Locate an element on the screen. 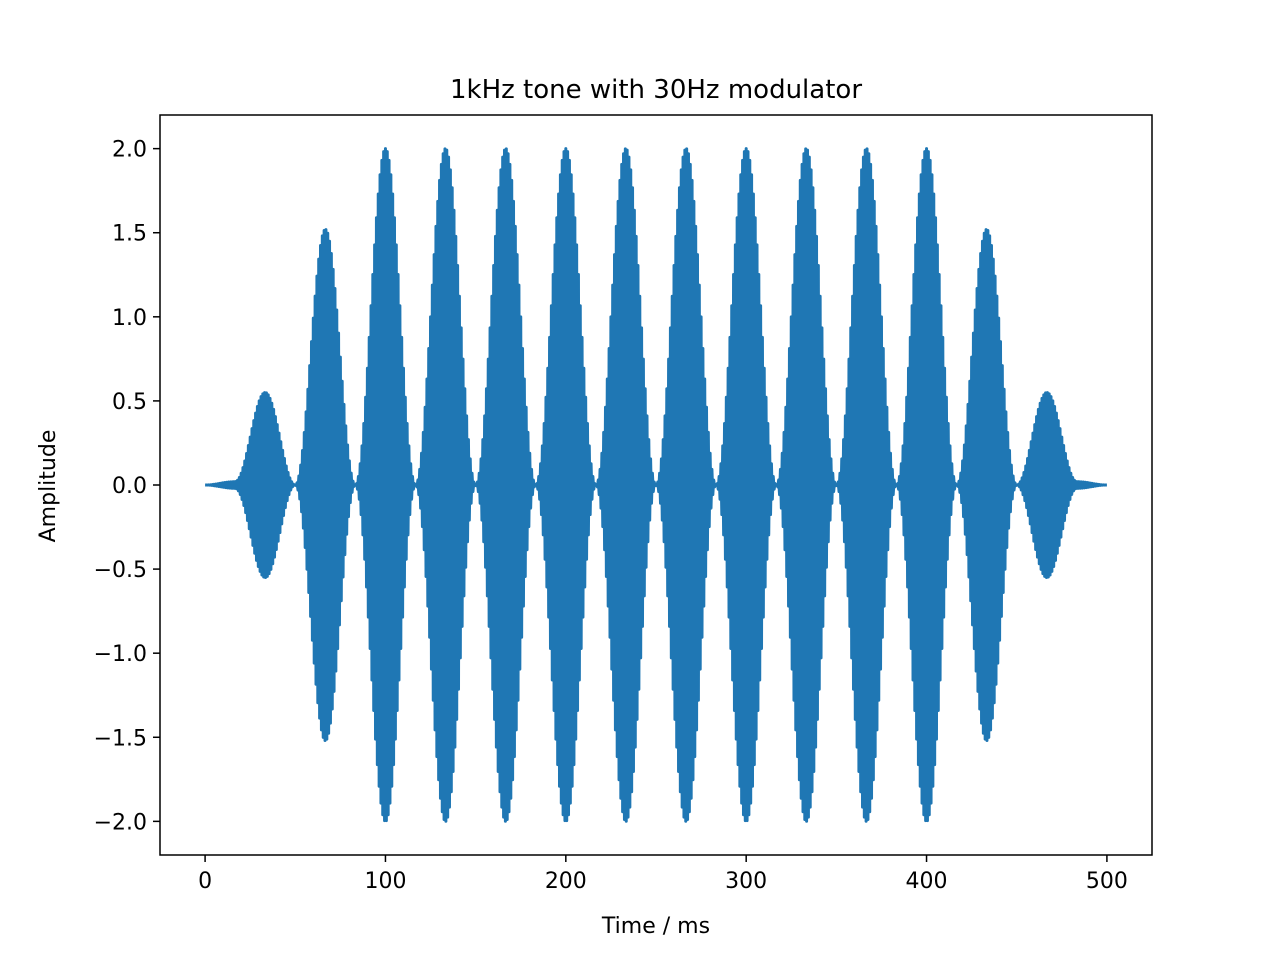 This screenshot has width=1280, height=960. y-tick-label: 0.0 is located at coordinates (129, 486).